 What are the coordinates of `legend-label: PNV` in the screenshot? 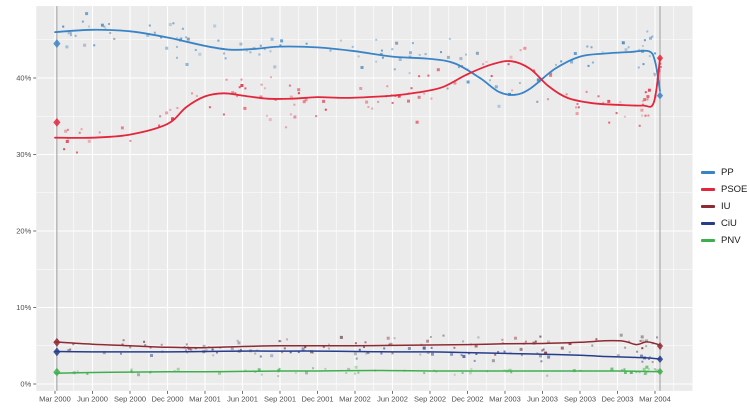 It's located at (731, 240).